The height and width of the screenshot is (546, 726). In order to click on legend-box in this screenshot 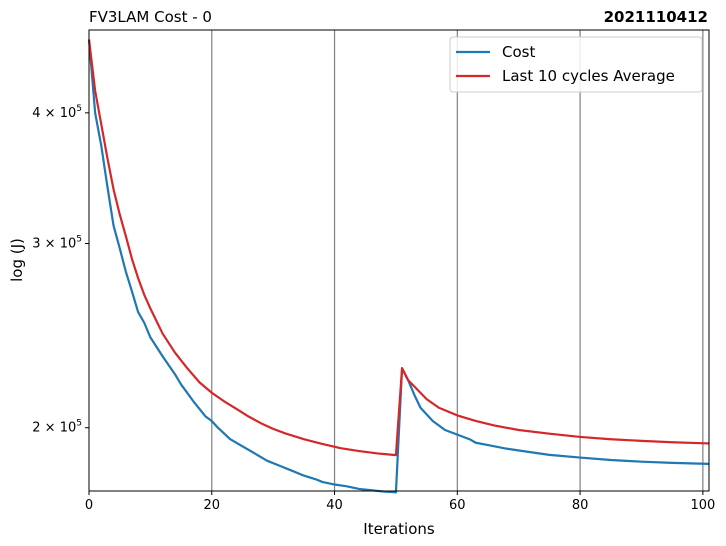, I will do `click(576, 64)`.